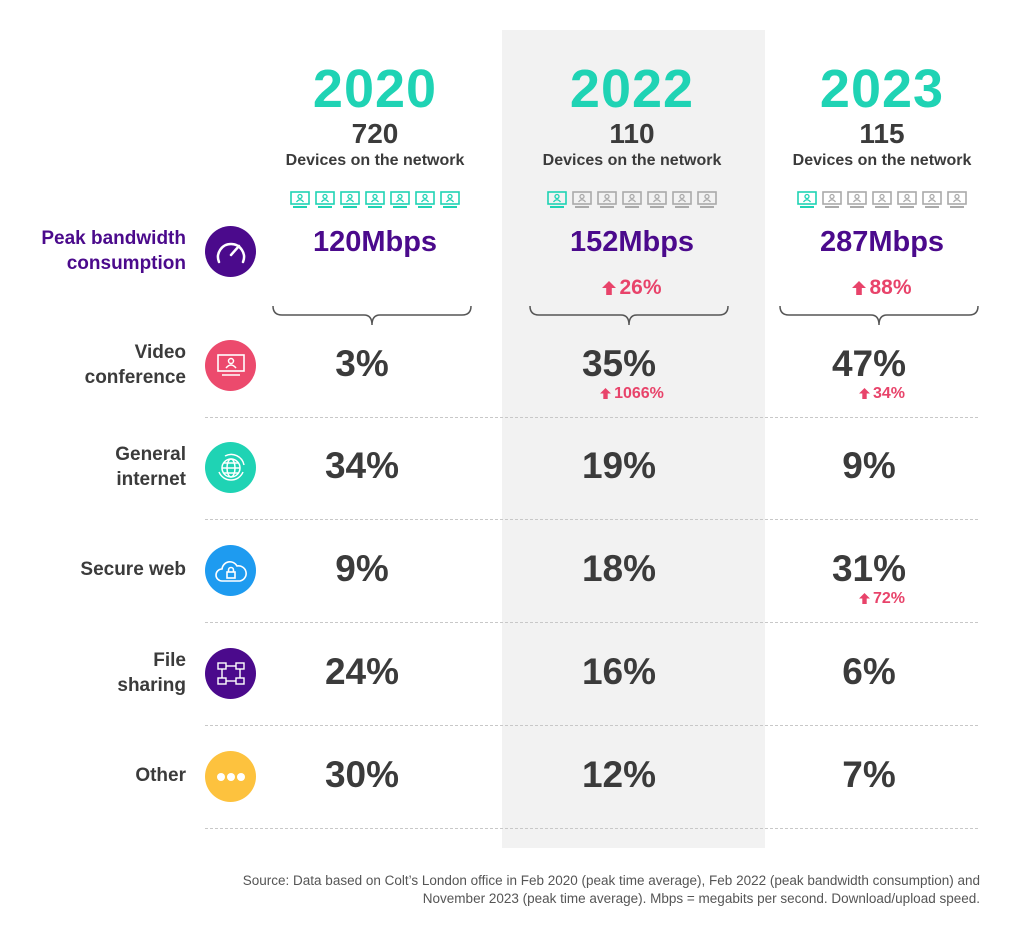  What do you see at coordinates (639, 393) in the screenshot?
I see `cell-change-text: 1066%` at bounding box center [639, 393].